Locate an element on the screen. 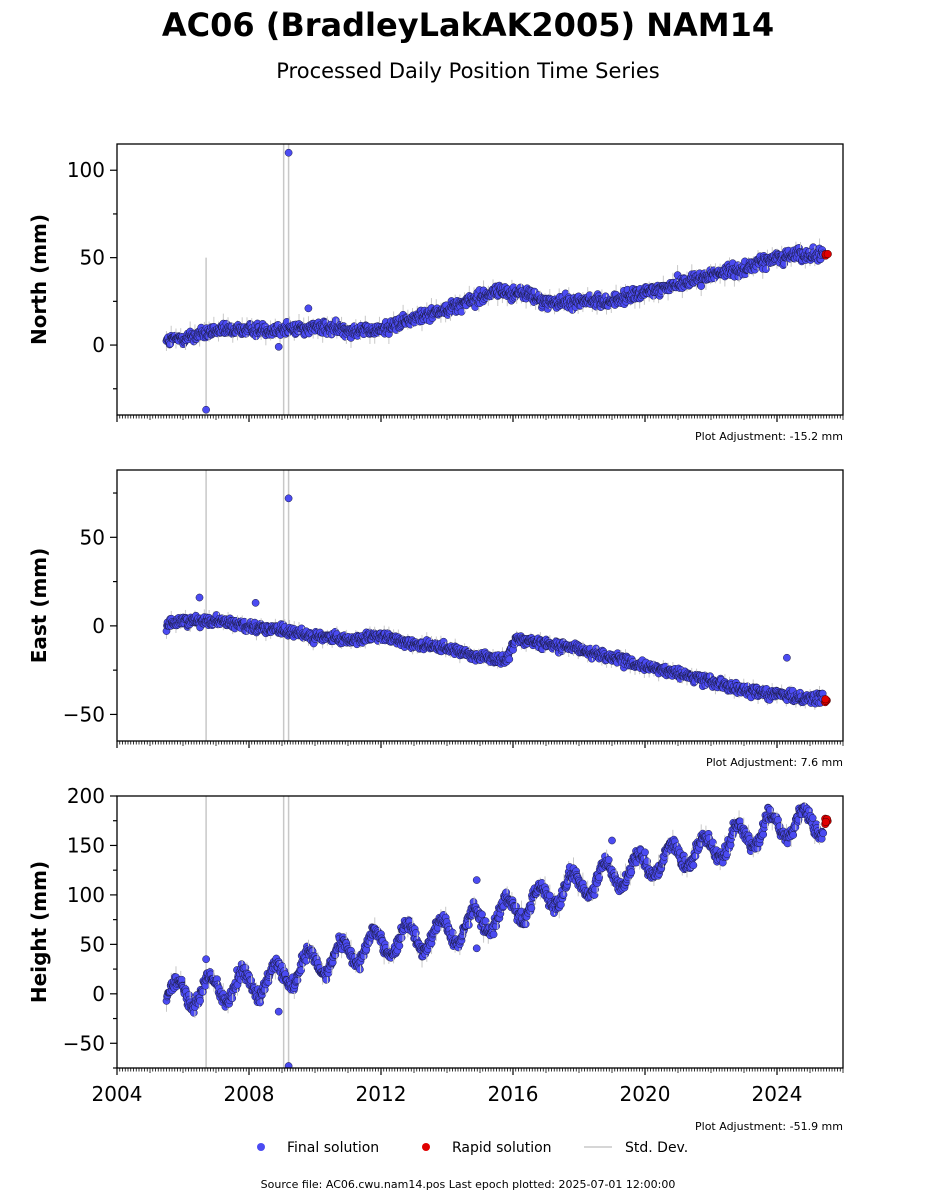 This screenshot has width=937, height=1200. figure-subtitle: Processed Daily Position Time Series is located at coordinates (468, 71).